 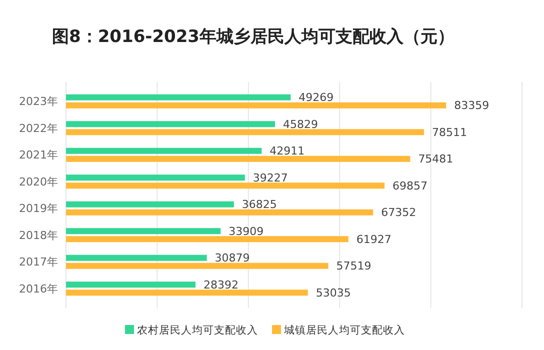 What do you see at coordinates (316, 97) in the screenshot?
I see `data-label: 49269` at bounding box center [316, 97].